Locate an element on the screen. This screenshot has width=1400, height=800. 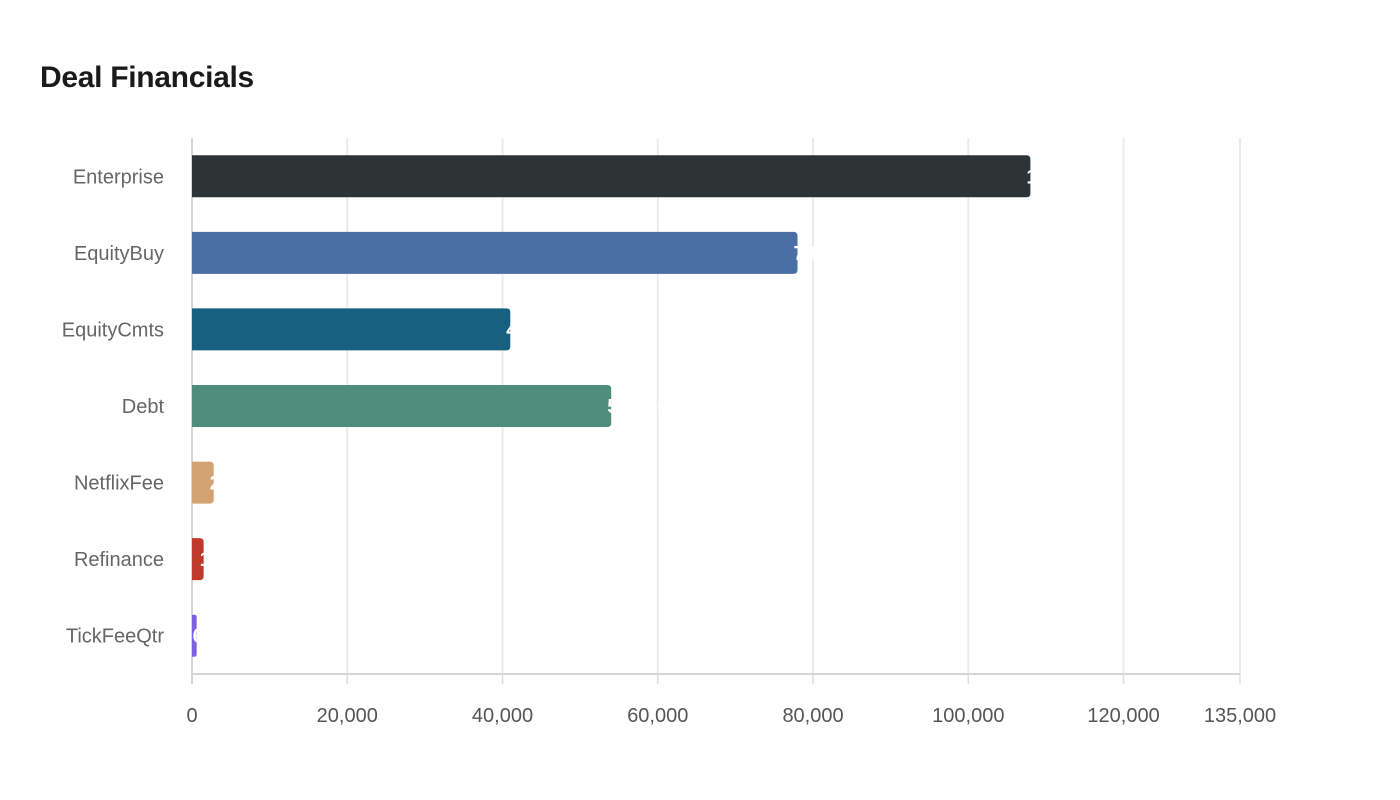
x-tick-label: 60,000 is located at coordinates (657, 716).